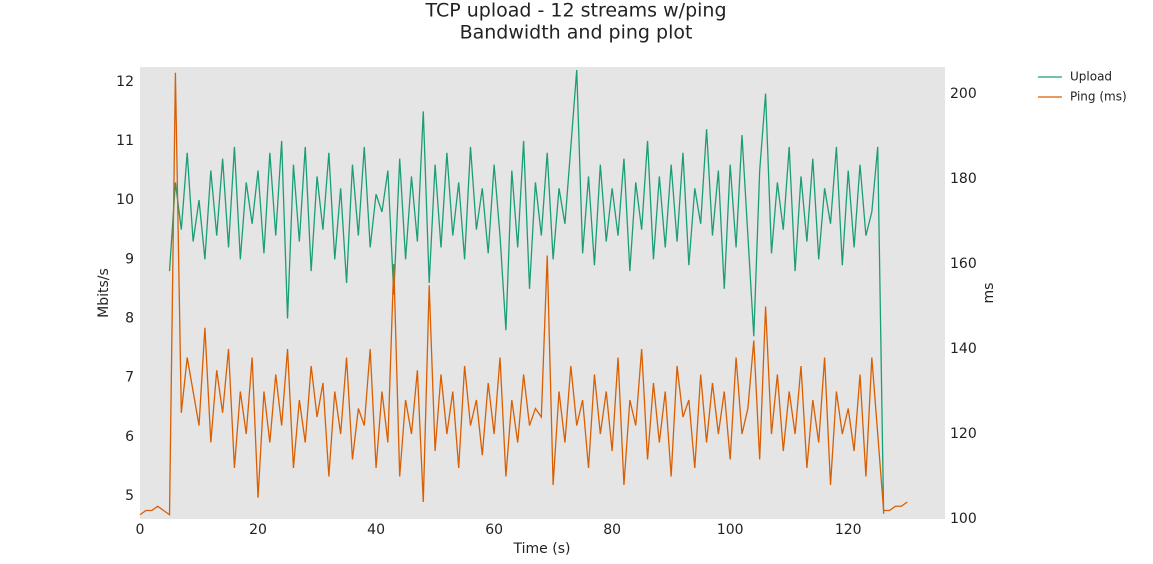 Image resolution: width=1153 pixels, height=564 pixels. What do you see at coordinates (1098, 97) in the screenshot?
I see `legend-label: Ping (ms)` at bounding box center [1098, 97].